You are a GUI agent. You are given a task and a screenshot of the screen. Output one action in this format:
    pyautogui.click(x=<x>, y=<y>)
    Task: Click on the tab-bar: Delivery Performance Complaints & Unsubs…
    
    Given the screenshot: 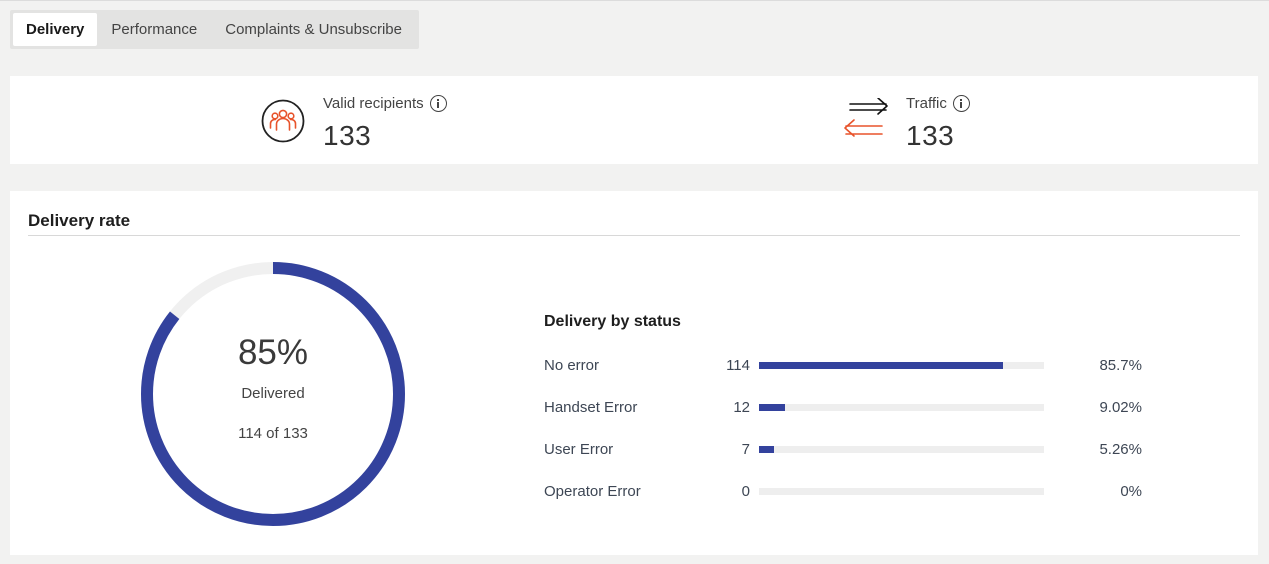 What is the action you would take?
    pyautogui.click(x=214, y=29)
    